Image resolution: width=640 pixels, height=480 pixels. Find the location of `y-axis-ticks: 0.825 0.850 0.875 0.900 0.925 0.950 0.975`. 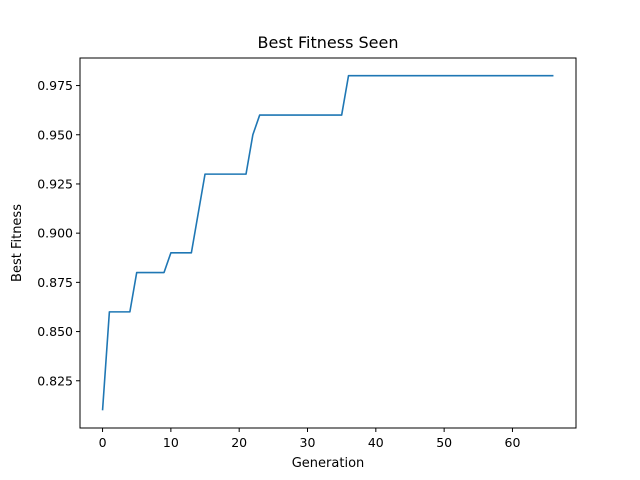

y-axis-ticks: 0.825 0.850 0.875 0.900 0.925 0.950 0.975 is located at coordinates (58, 233).